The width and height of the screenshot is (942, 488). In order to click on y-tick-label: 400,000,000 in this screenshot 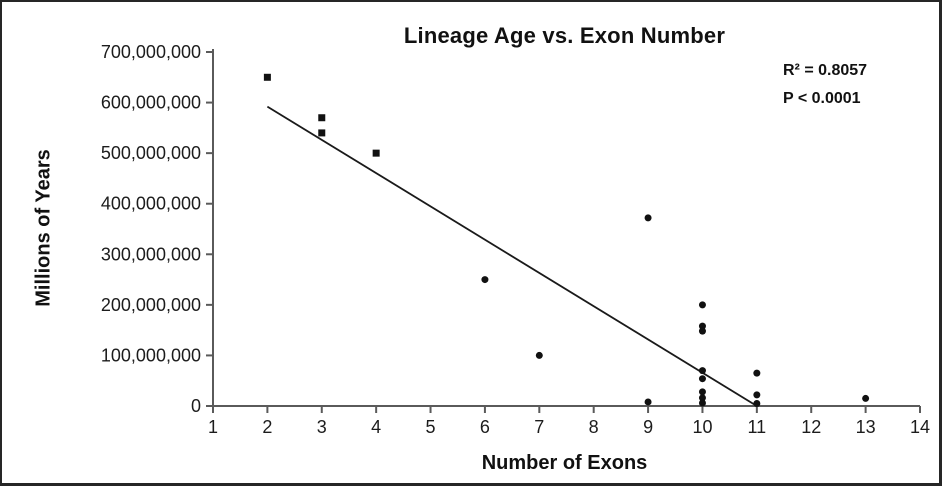, I will do `click(151, 204)`.